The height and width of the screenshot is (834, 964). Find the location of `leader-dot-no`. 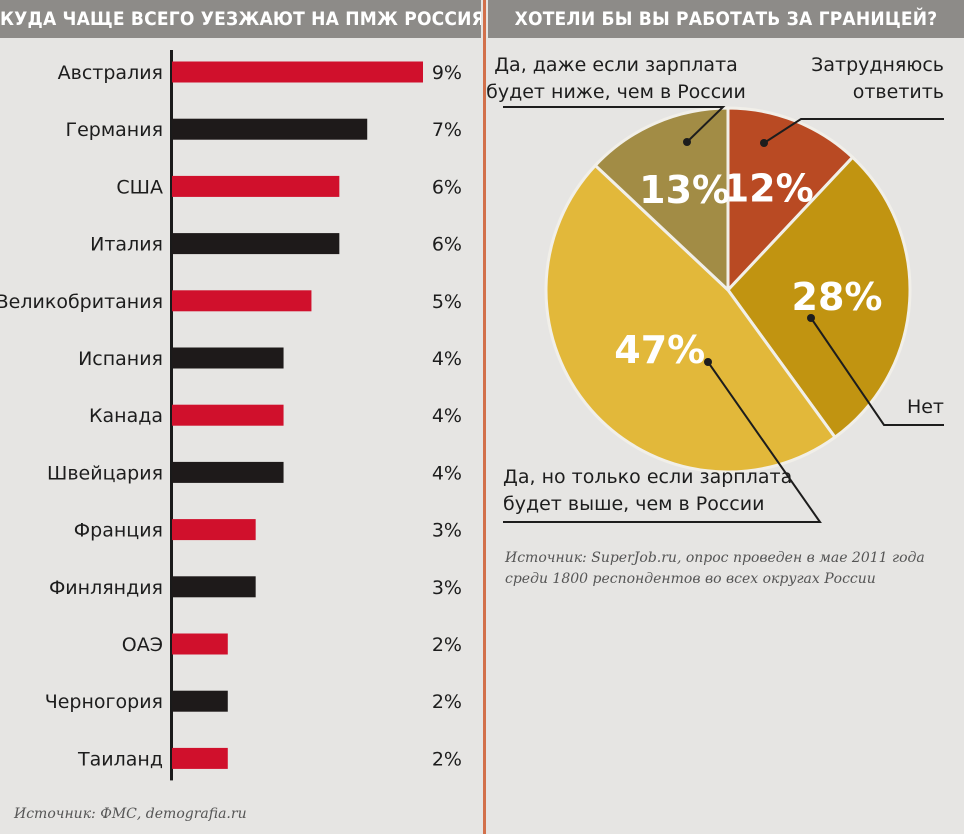

leader-dot-no is located at coordinates (811, 318).